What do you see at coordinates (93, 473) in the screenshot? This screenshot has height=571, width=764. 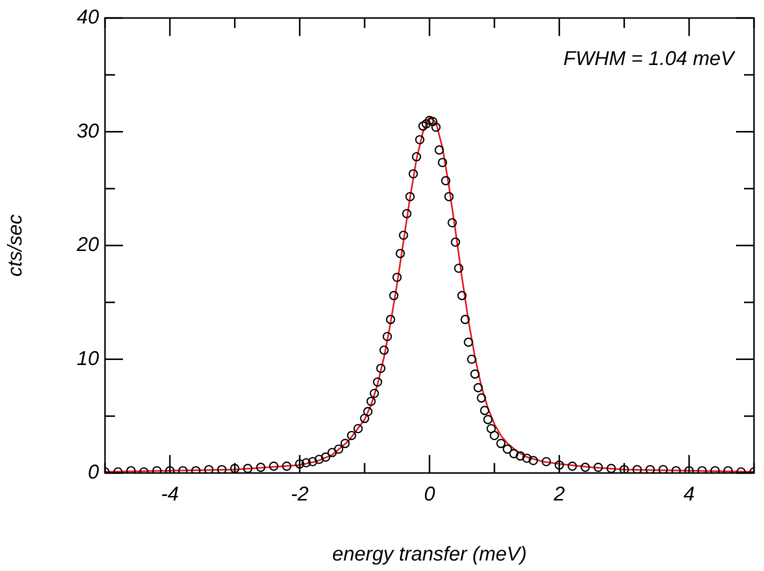 I see `y-tick-label: 0` at bounding box center [93, 473].